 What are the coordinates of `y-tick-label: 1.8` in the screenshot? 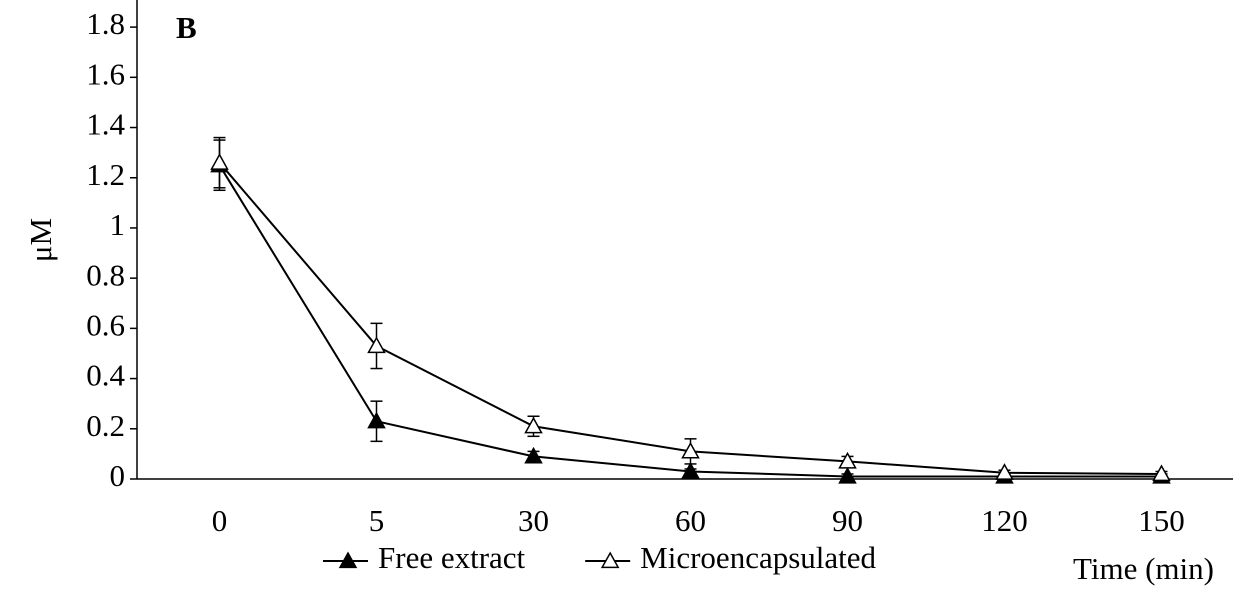 It's located at (105, 23).